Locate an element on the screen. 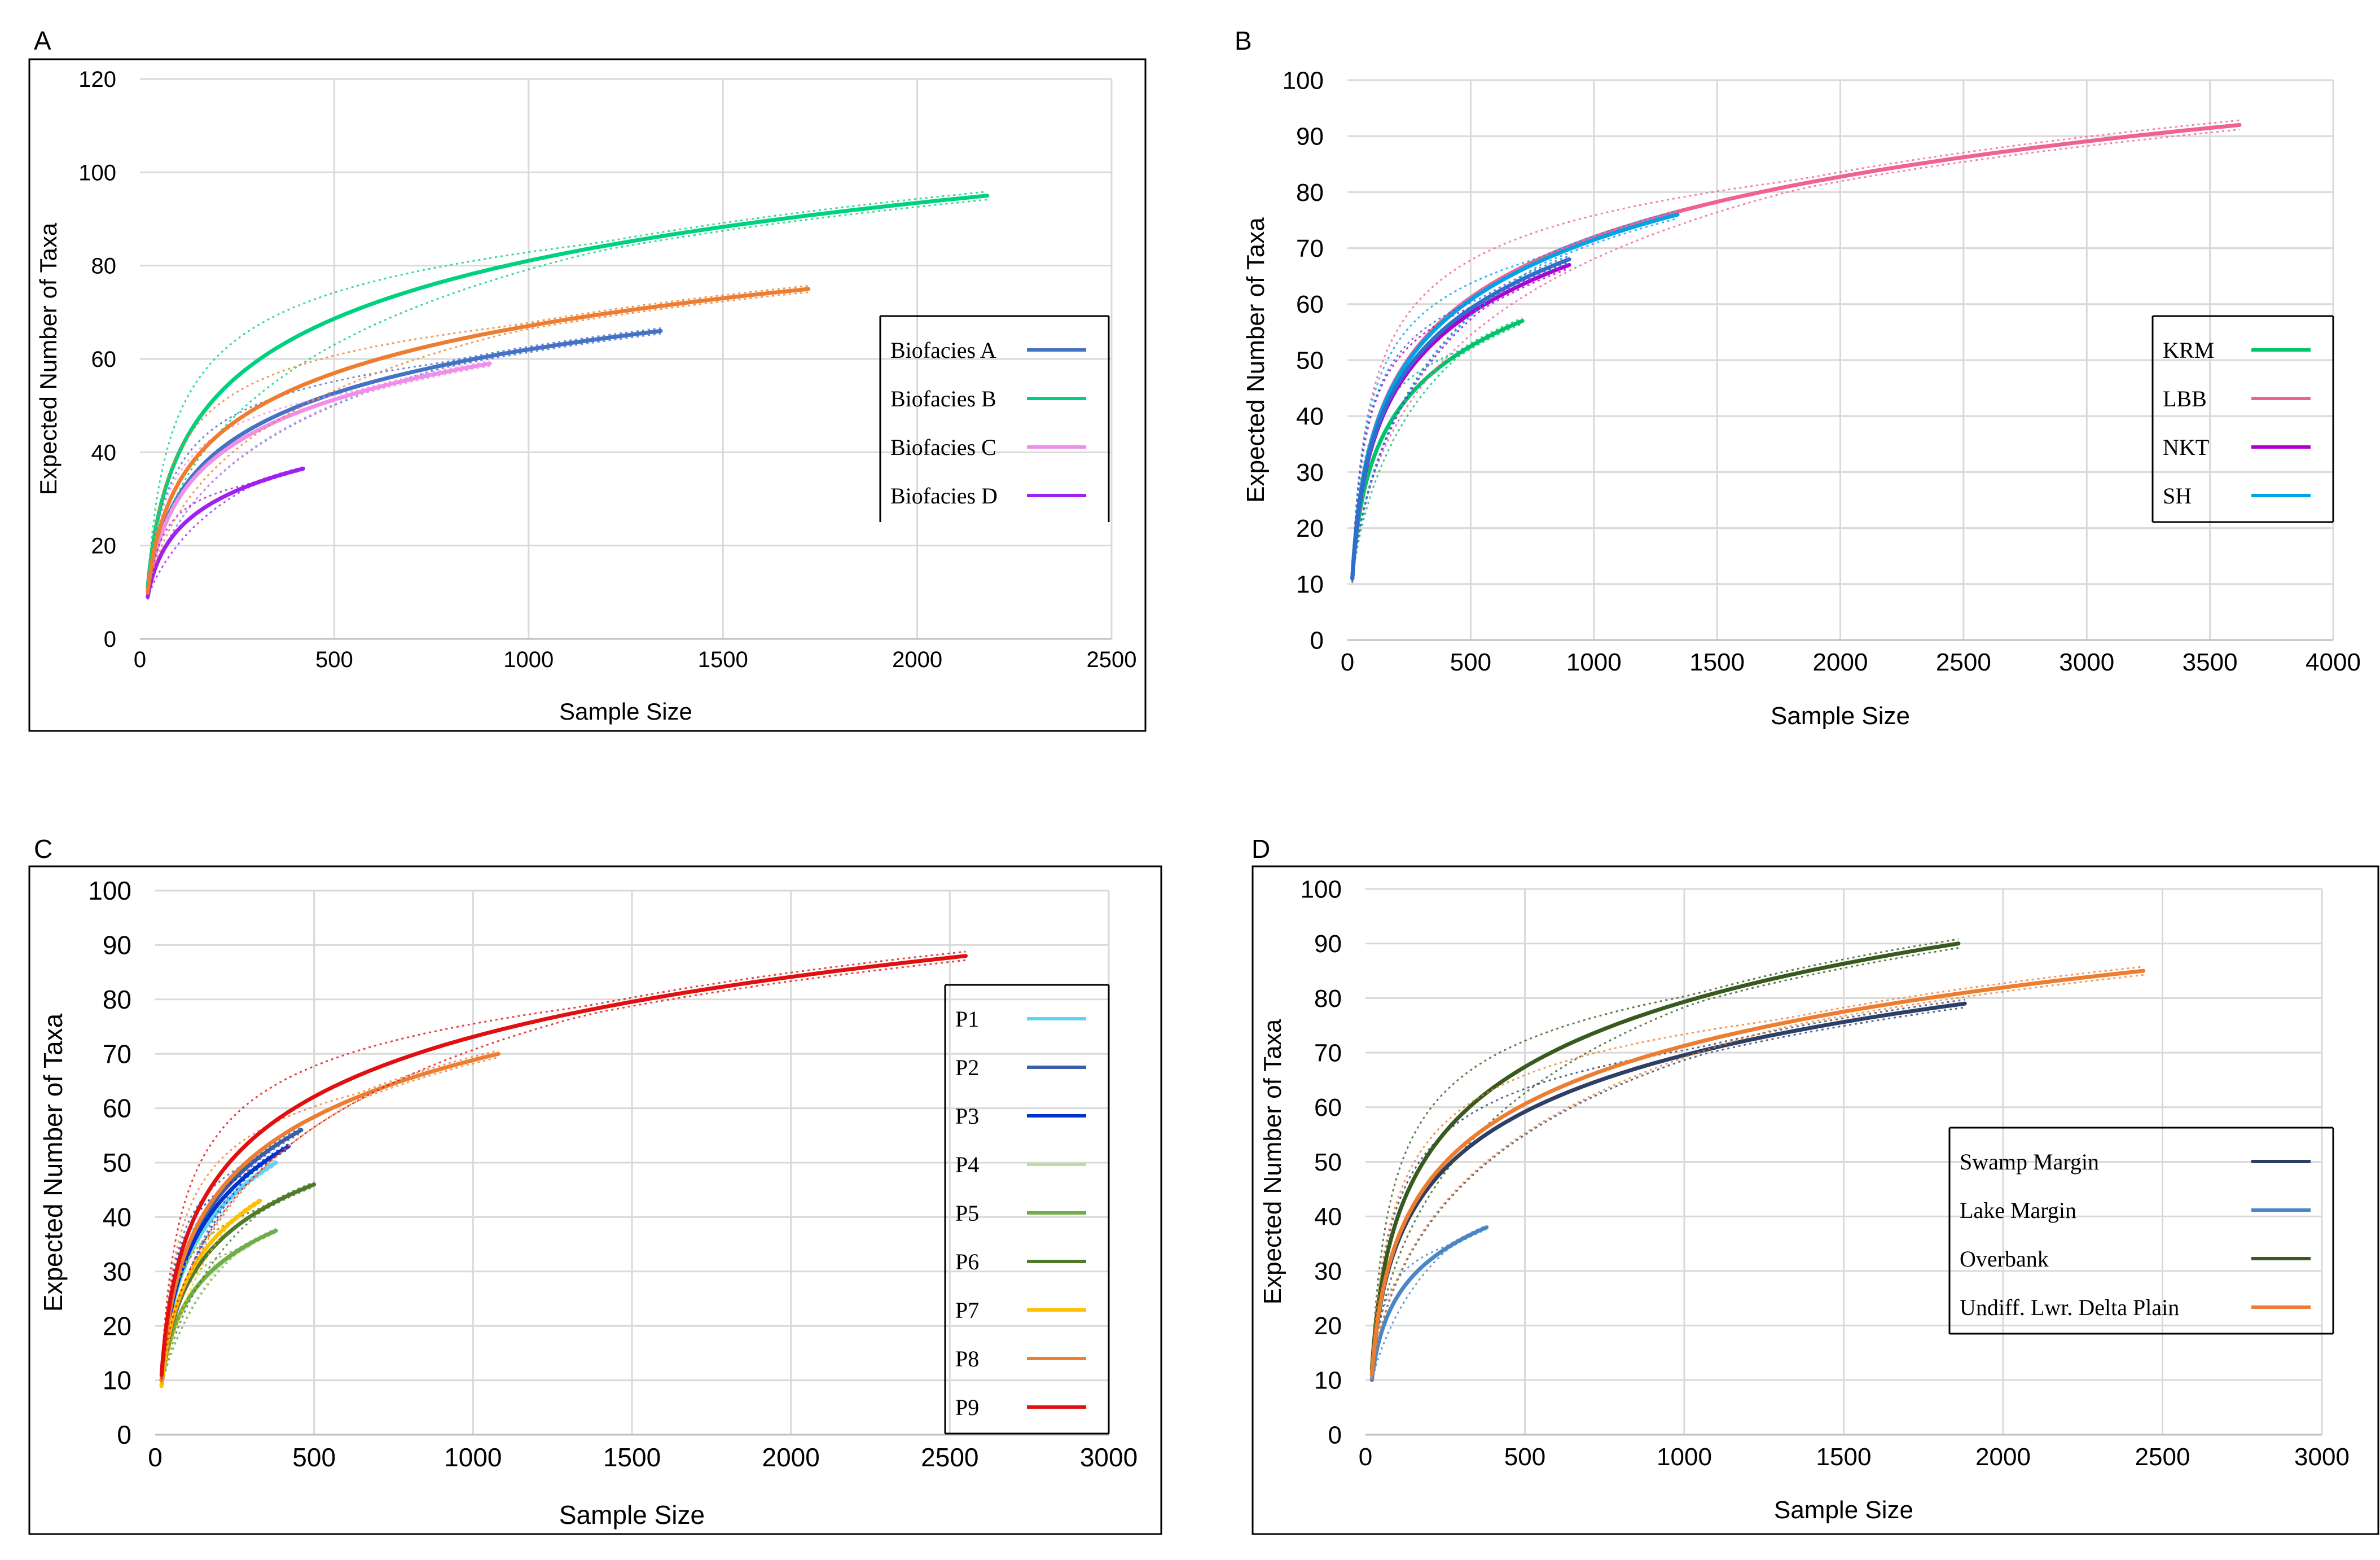 The image size is (2380, 1560). y-tick-label: 120 is located at coordinates (97, 79).